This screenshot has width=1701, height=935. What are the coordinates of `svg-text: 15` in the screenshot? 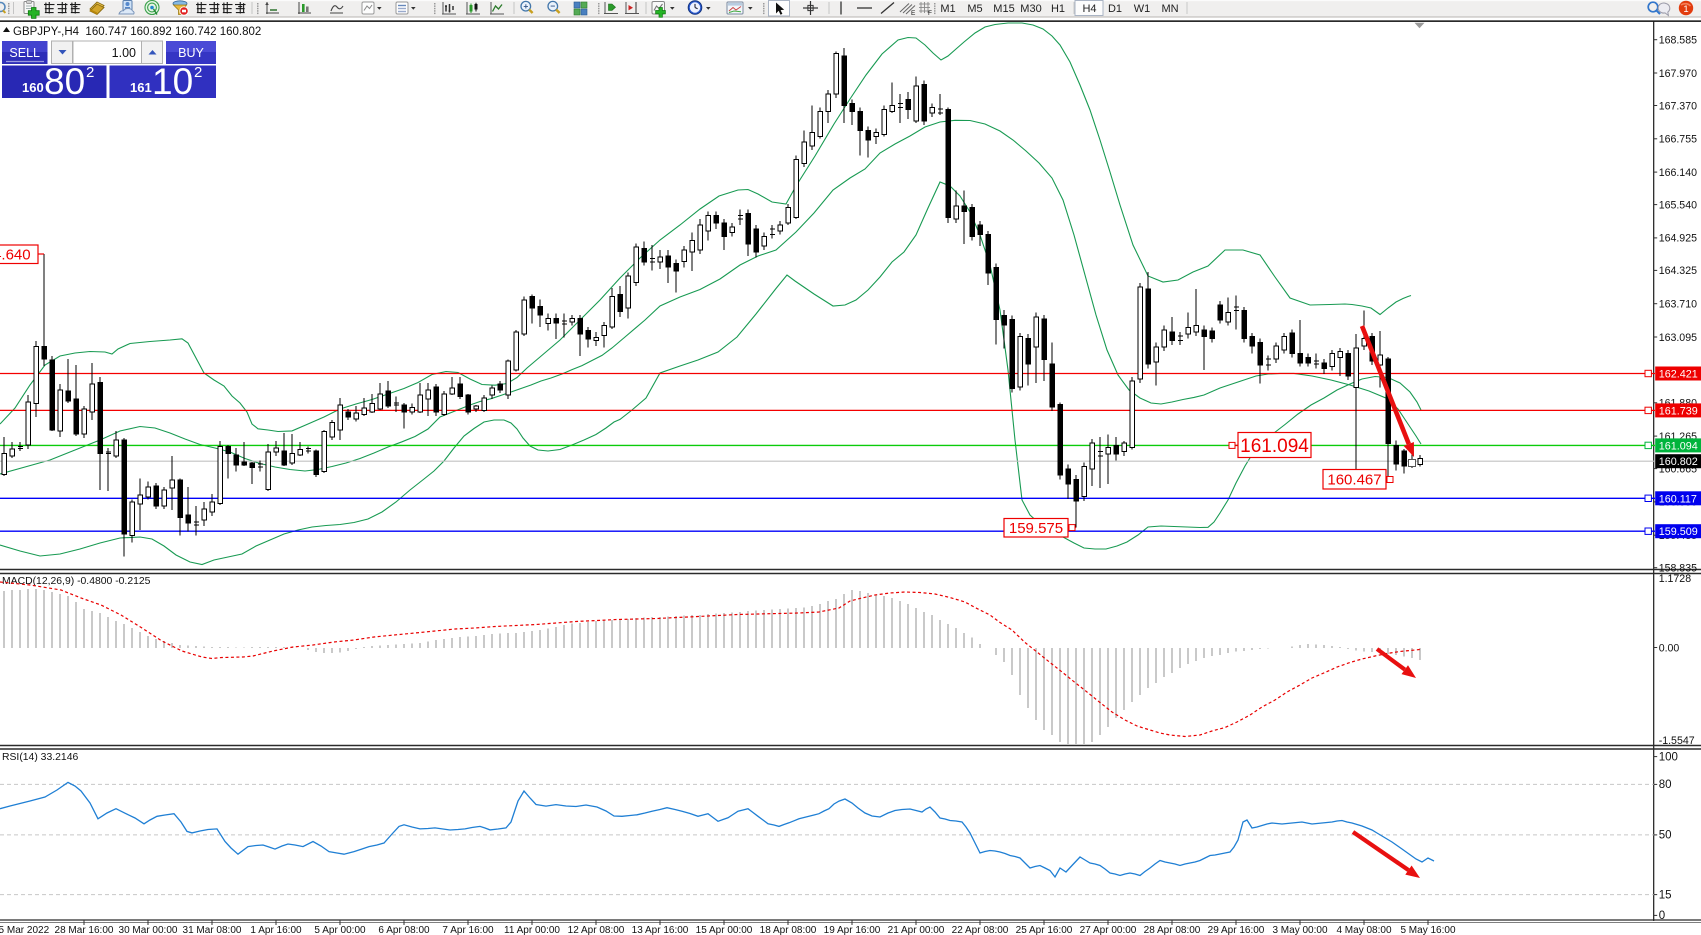 It's located at (1665, 895).